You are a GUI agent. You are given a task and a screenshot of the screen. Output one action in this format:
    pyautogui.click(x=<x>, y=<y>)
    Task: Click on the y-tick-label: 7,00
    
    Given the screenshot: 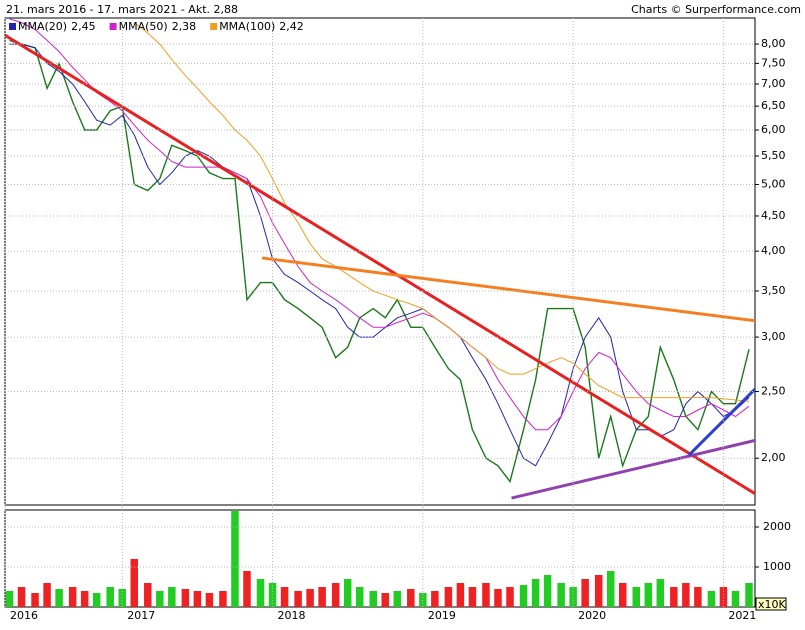 What is the action you would take?
    pyautogui.click(x=773, y=83)
    